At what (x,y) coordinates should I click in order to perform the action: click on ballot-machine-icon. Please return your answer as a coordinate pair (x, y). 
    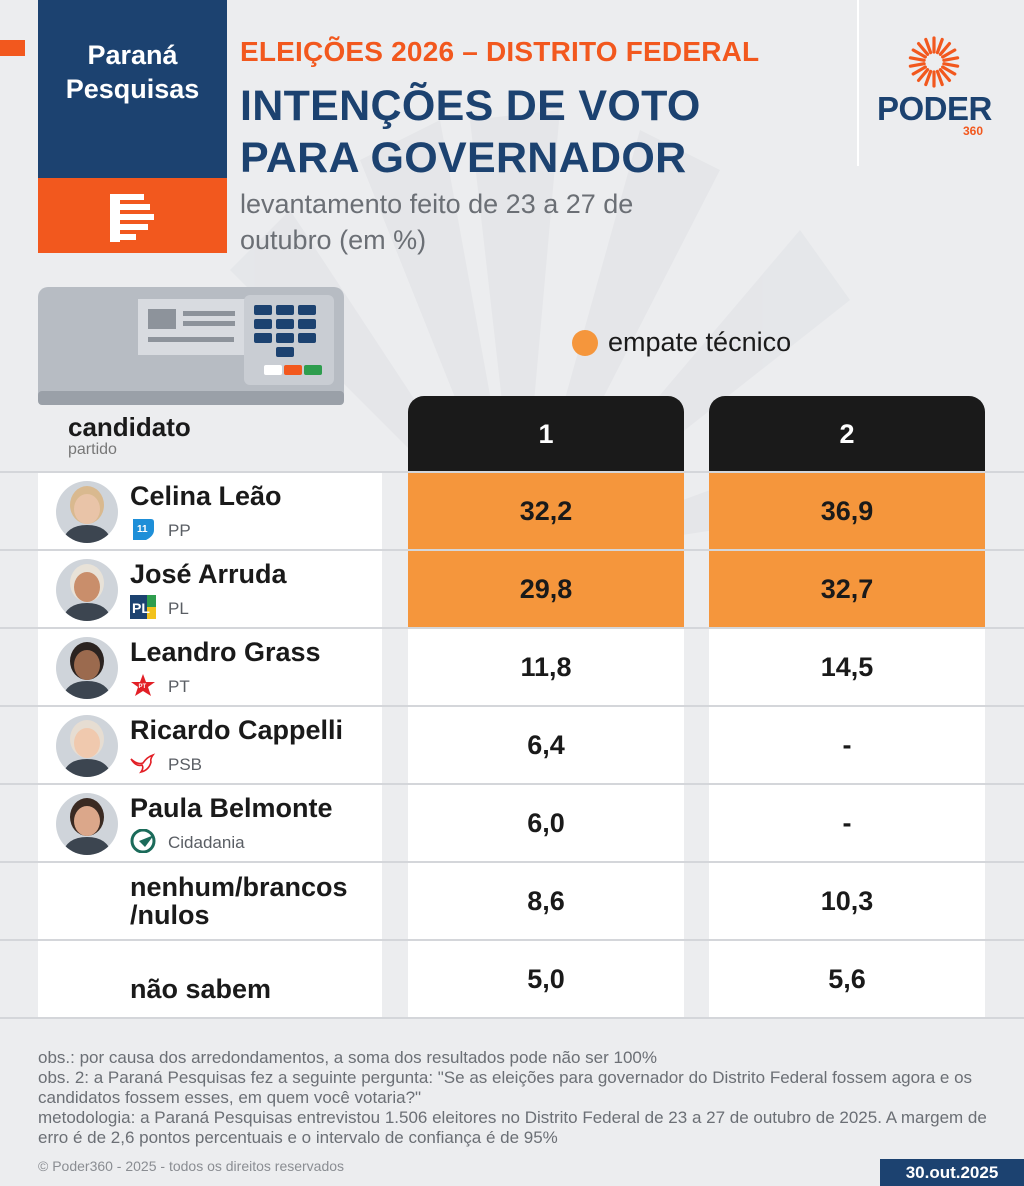
    Looking at the image, I should click on (191, 346).